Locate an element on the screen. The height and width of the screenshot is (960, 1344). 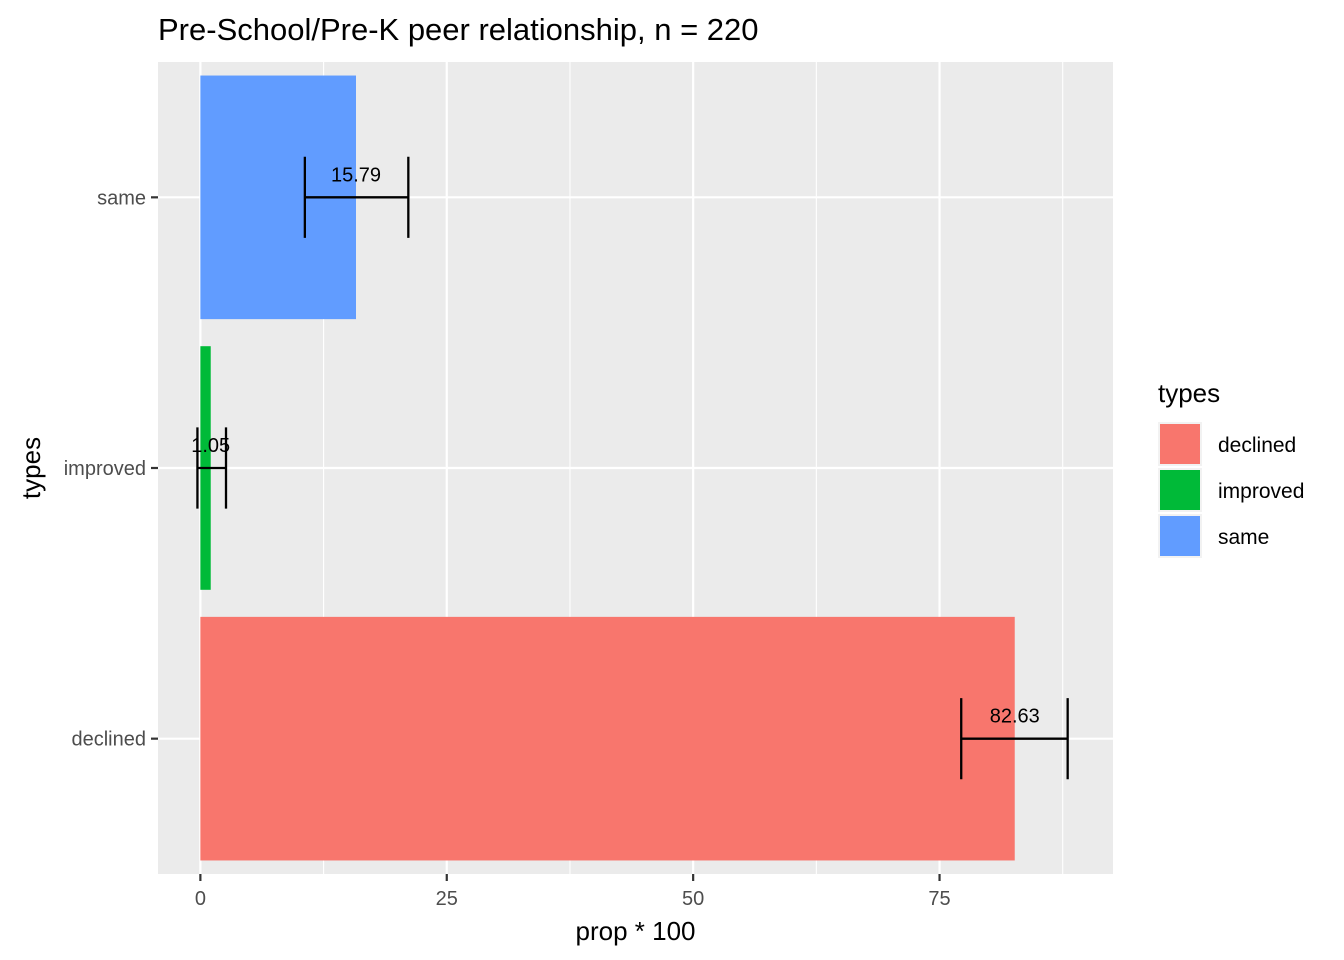
legend-title: types is located at coordinates (1189, 393).